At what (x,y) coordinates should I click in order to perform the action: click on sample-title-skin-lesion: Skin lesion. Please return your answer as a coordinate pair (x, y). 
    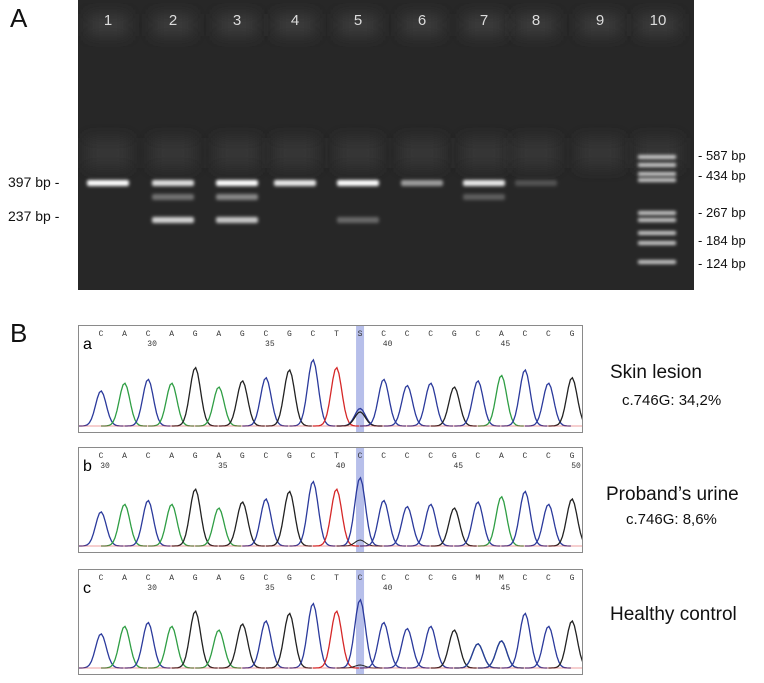
    Looking at the image, I should click on (656, 372).